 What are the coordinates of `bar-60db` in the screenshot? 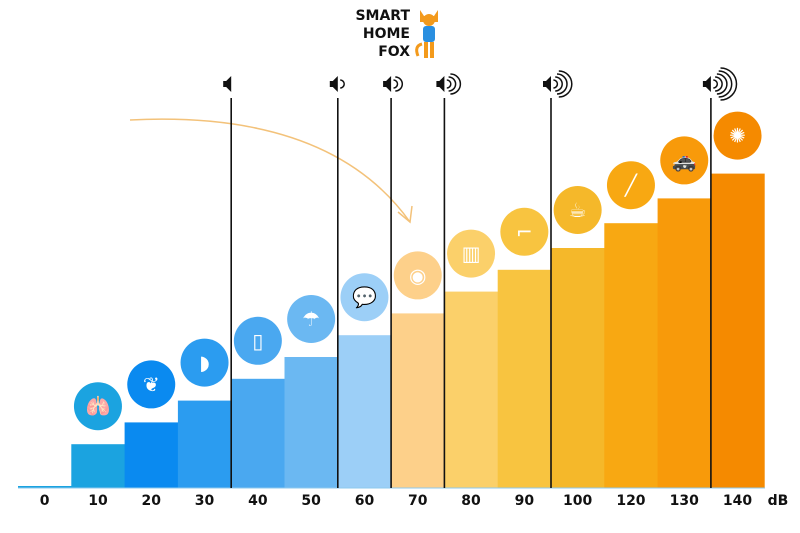 It's located at (364, 411).